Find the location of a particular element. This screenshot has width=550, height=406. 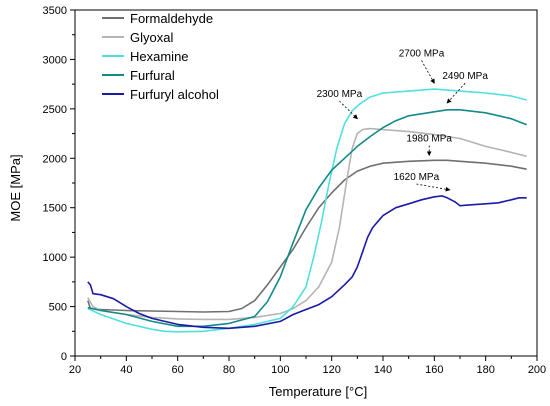

legend-label-furfural: Furfural is located at coordinates (152, 75).